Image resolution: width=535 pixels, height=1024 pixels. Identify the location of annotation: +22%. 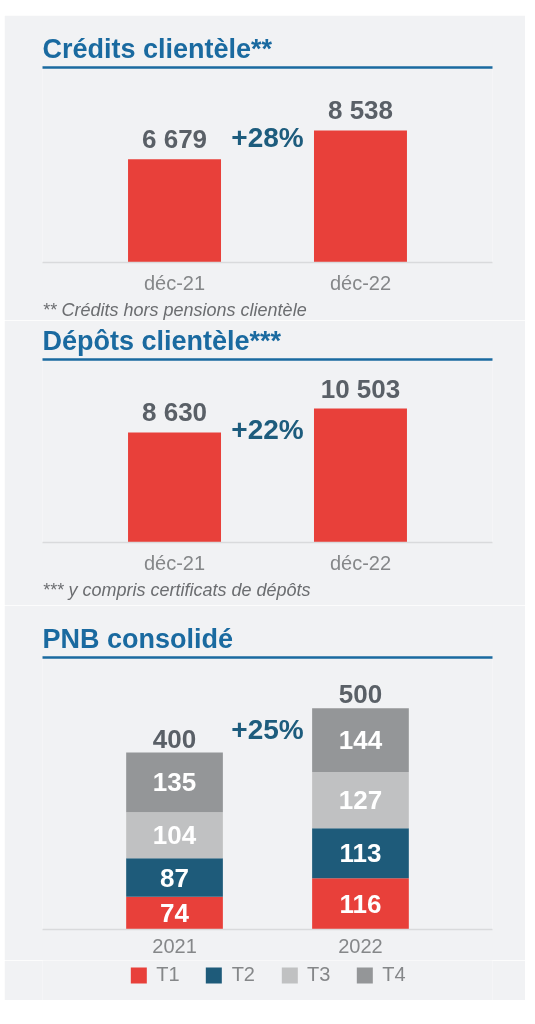
(267, 429).